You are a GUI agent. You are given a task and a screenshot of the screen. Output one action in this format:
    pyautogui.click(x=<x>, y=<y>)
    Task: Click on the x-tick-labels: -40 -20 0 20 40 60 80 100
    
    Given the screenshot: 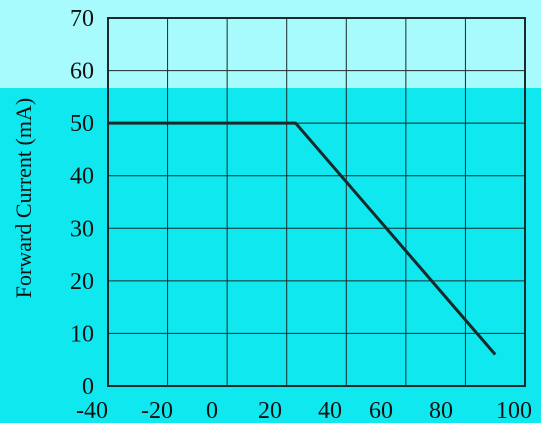 What is the action you would take?
    pyautogui.click(x=304, y=410)
    